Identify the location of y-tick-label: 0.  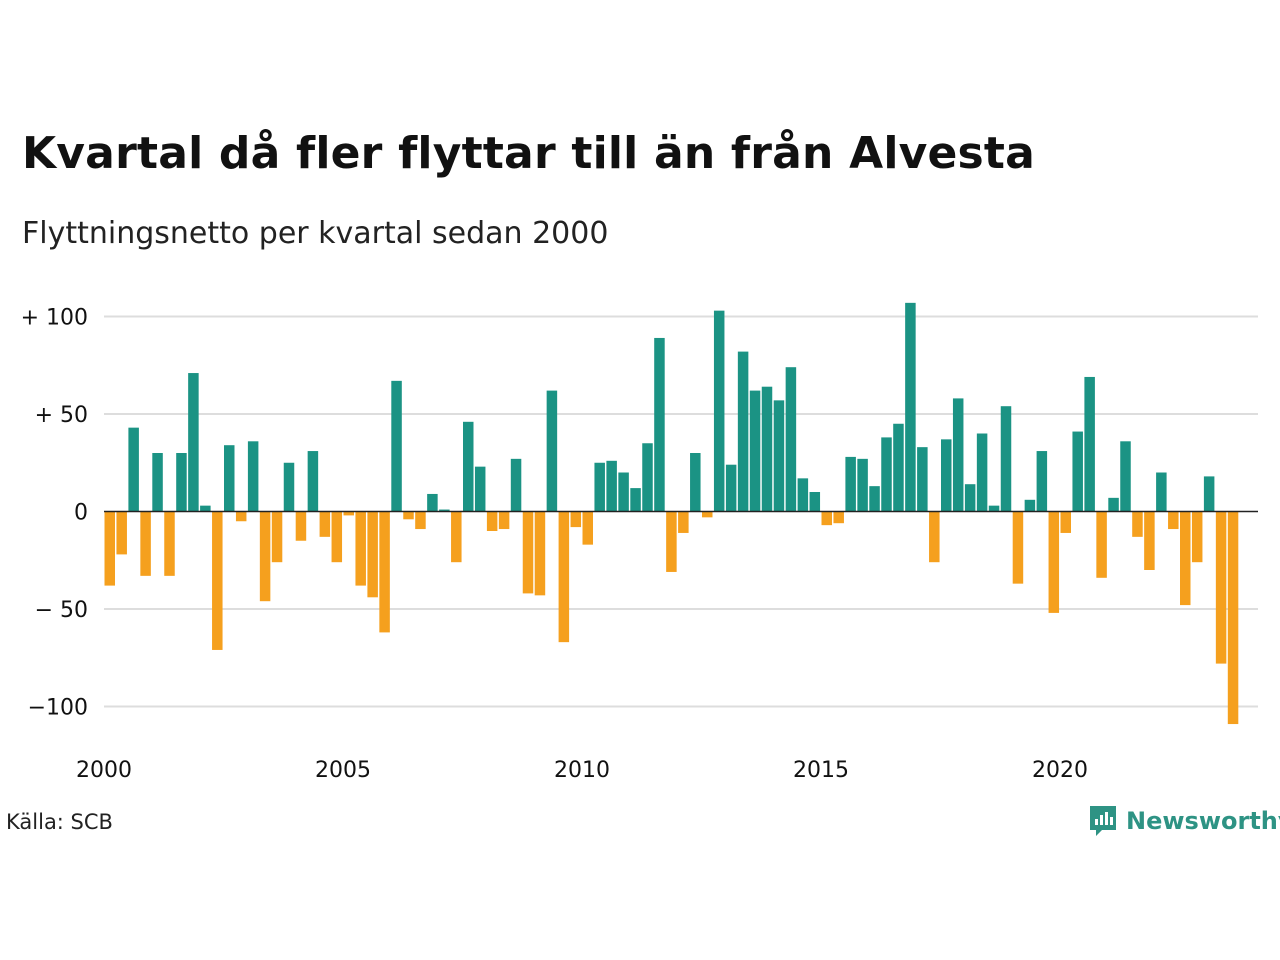
(81, 513).